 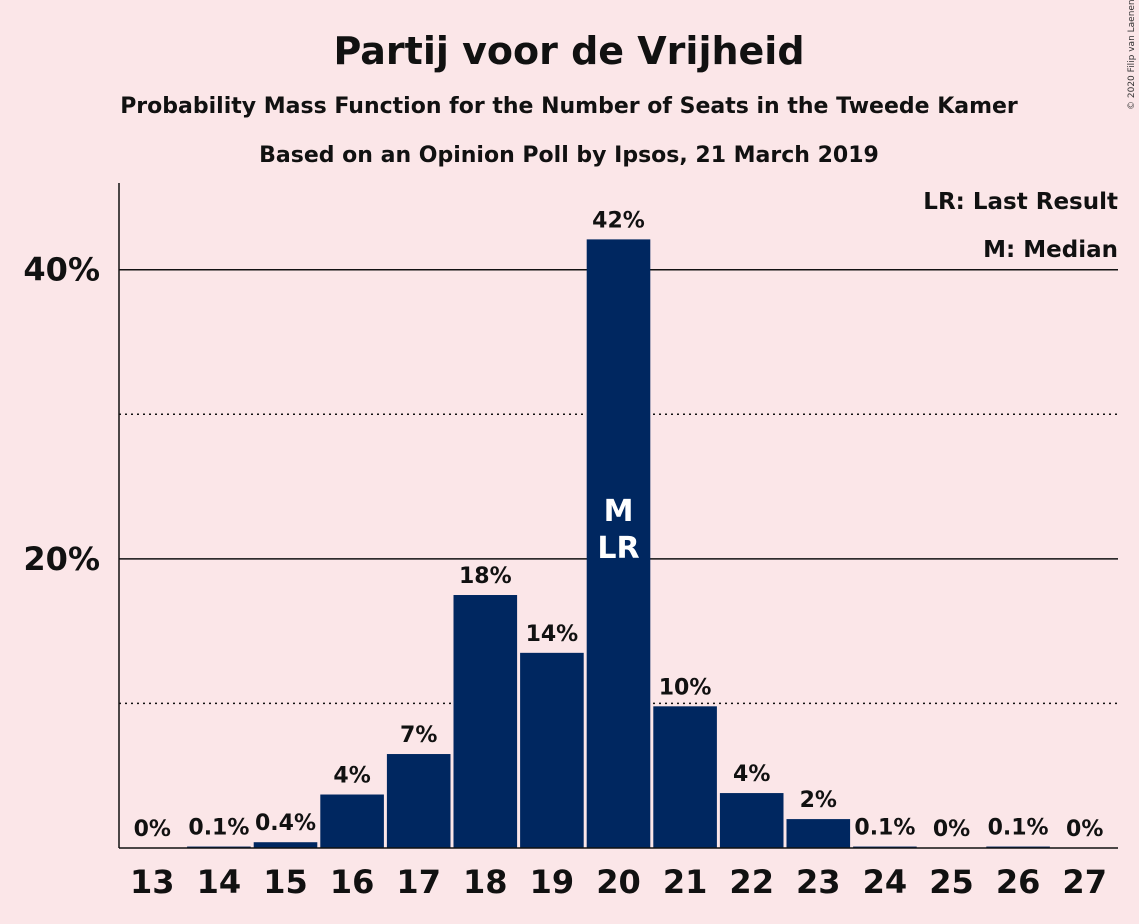 What do you see at coordinates (61, 270) in the screenshot?
I see `y-tick-label: 40%` at bounding box center [61, 270].